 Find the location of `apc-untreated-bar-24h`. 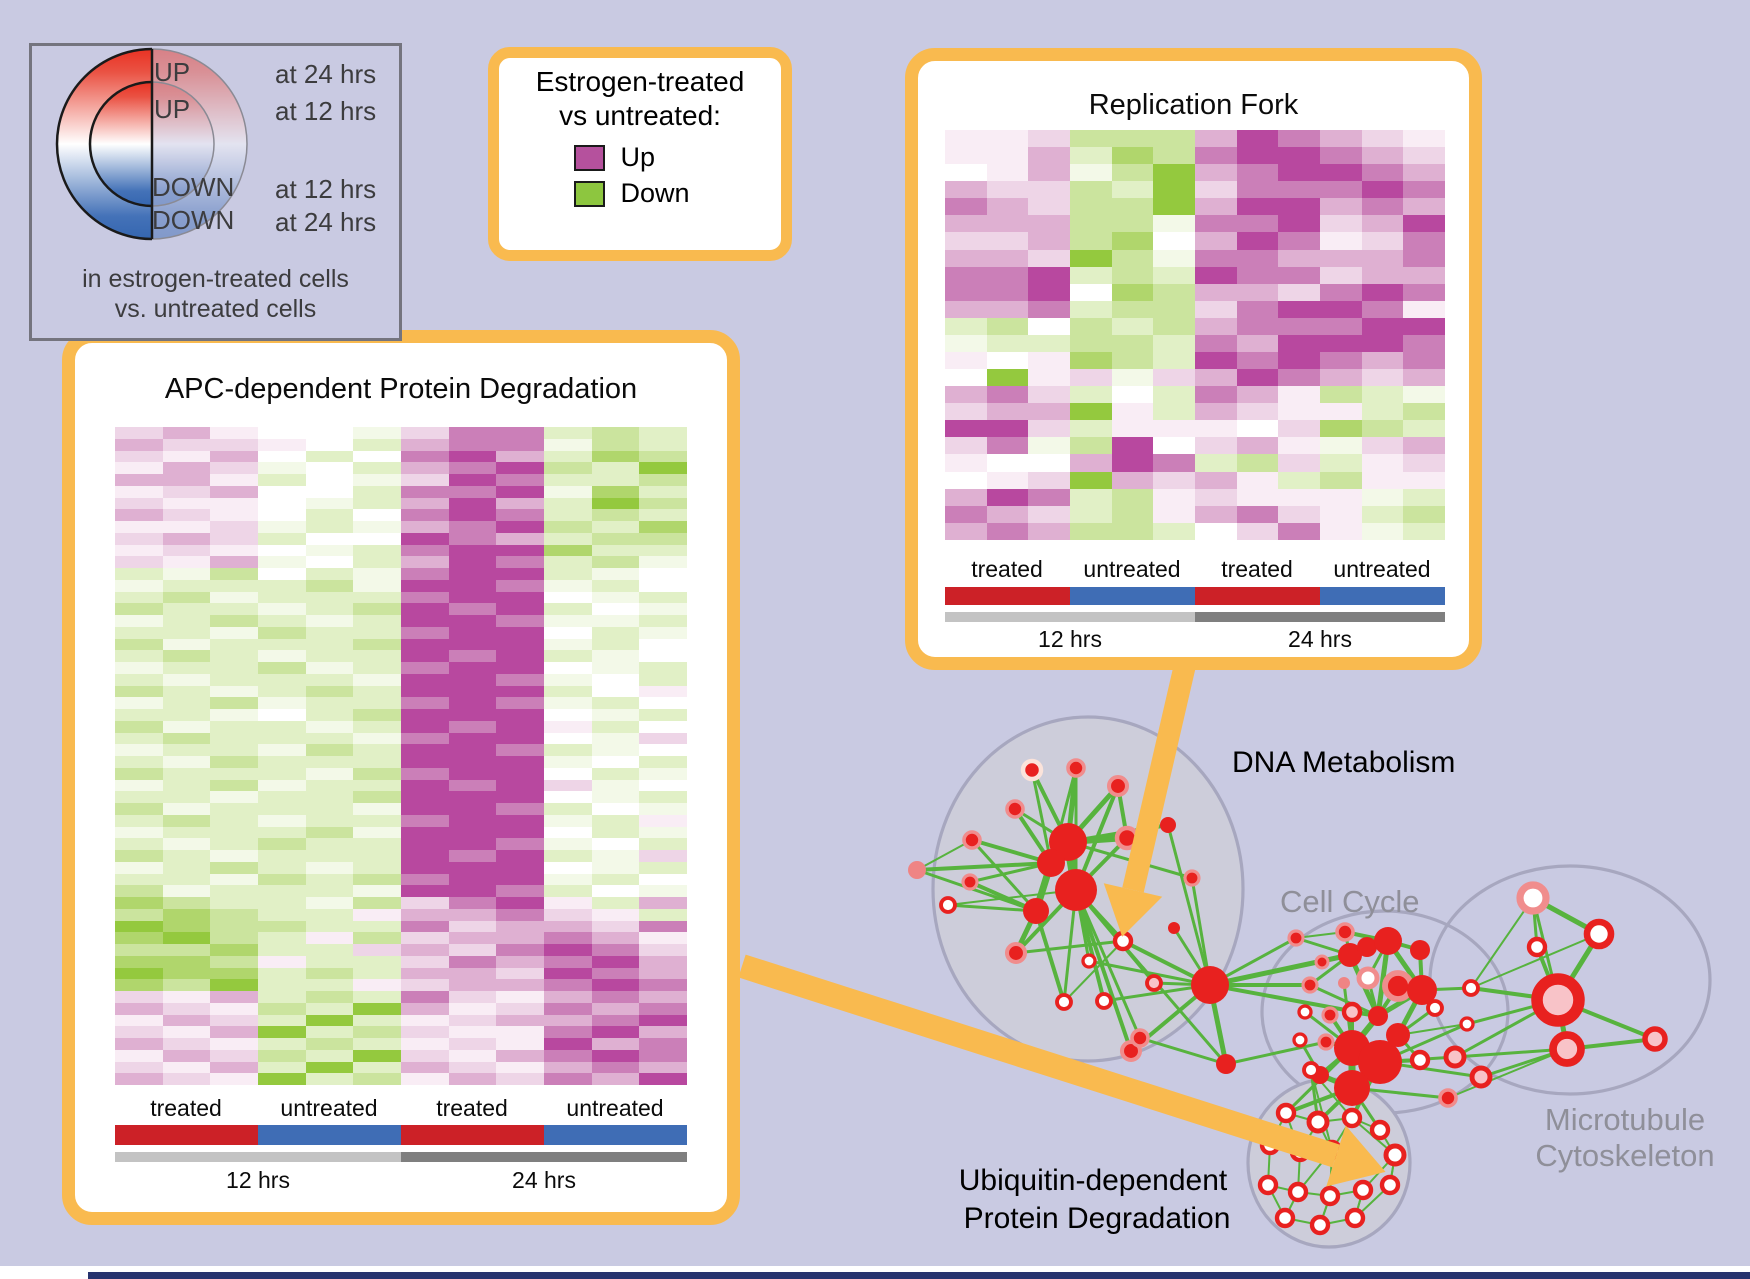

apc-untreated-bar-24h is located at coordinates (615, 1135).